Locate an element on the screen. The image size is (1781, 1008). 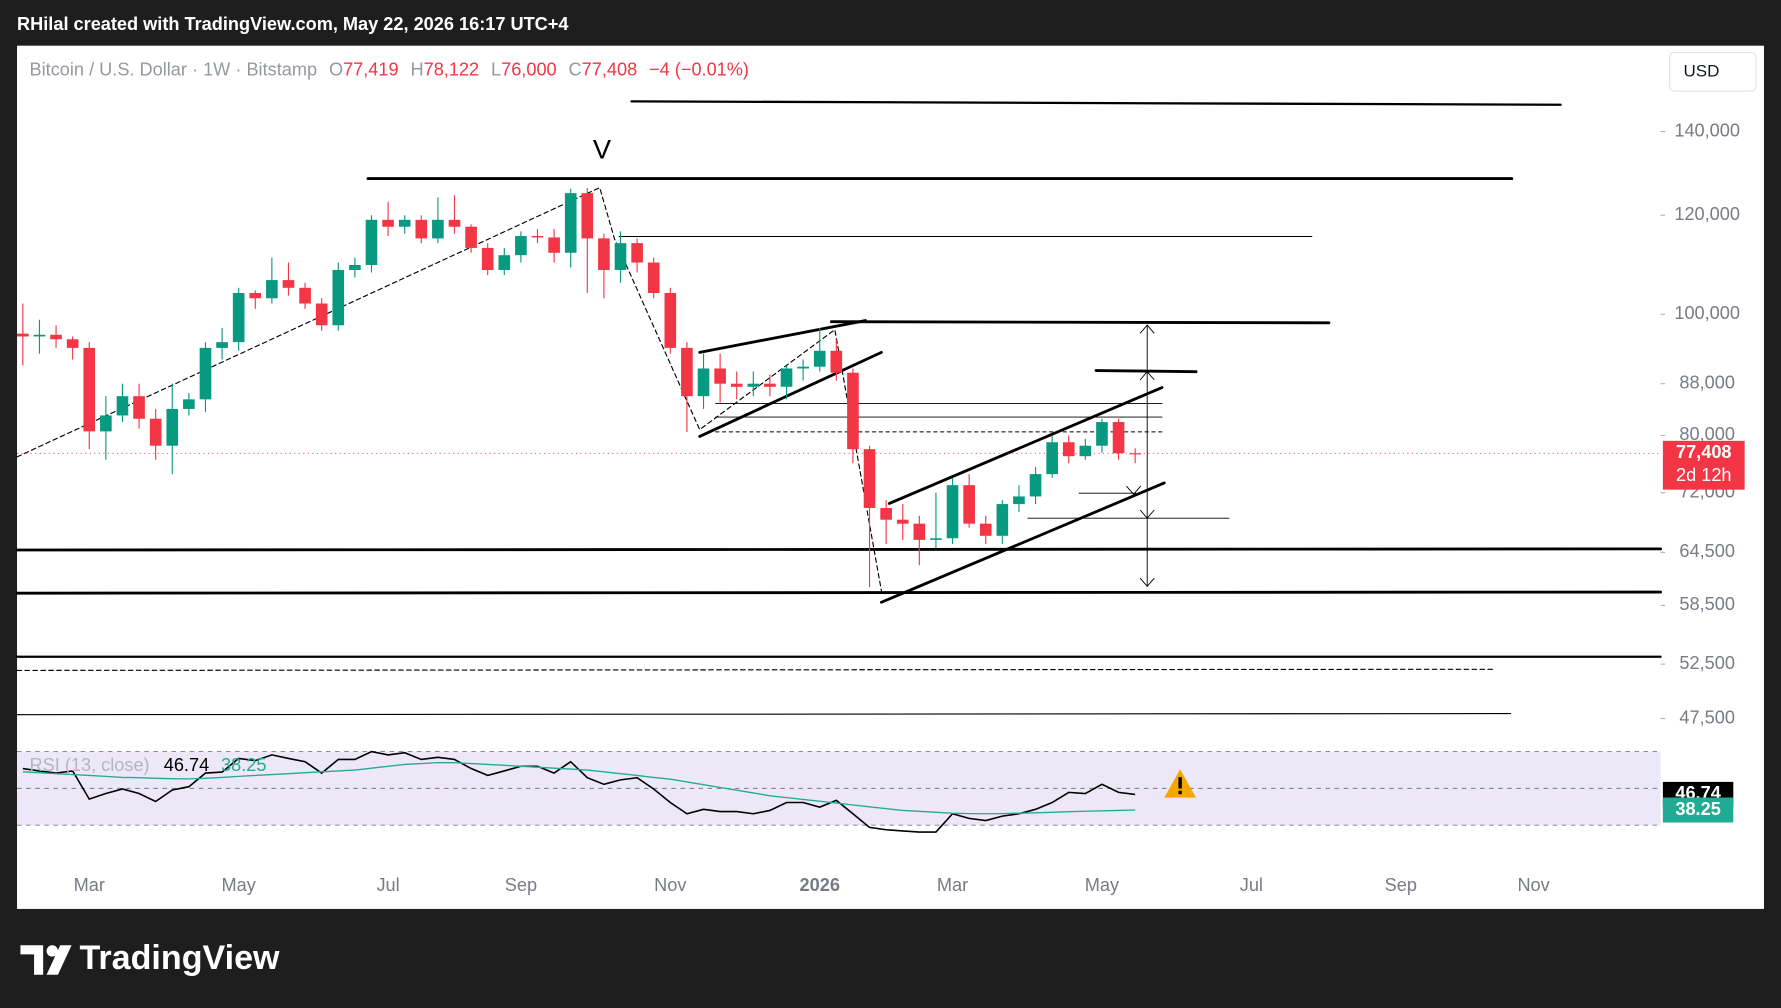
x-tick-label: May is located at coordinates (239, 885).